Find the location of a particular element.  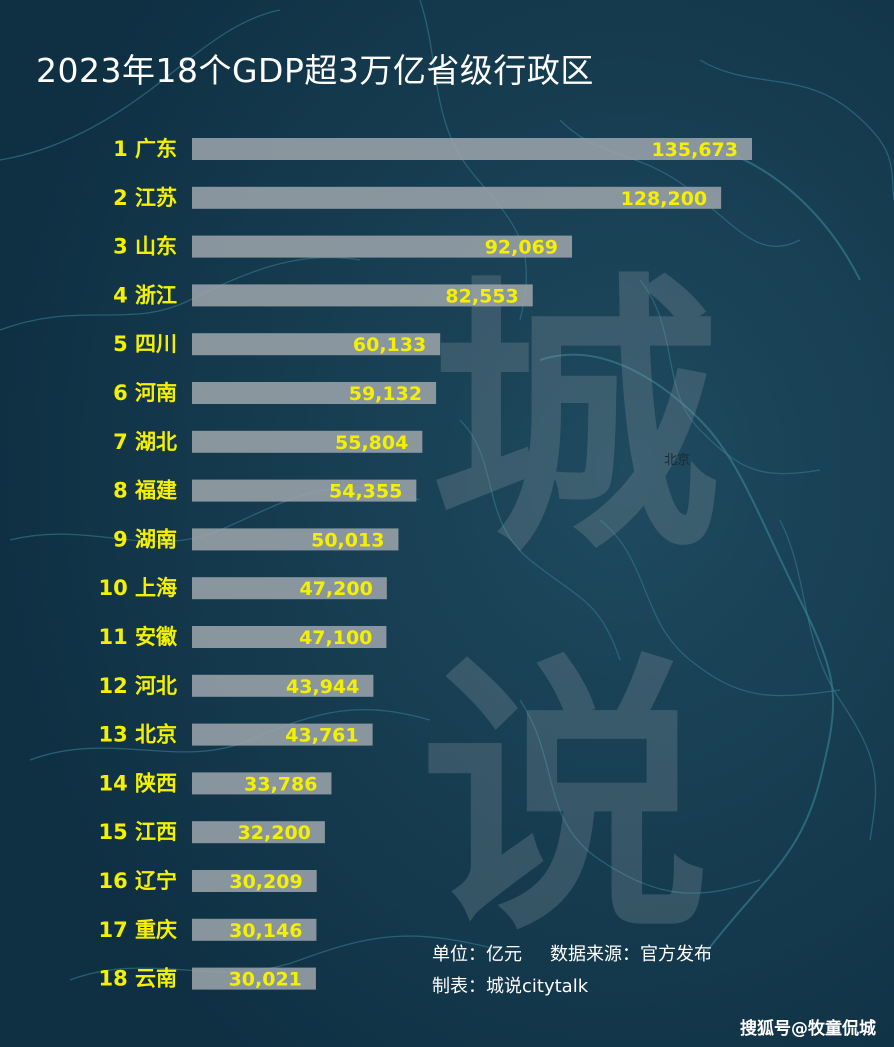

value-label: 30,209 is located at coordinates (265, 882).